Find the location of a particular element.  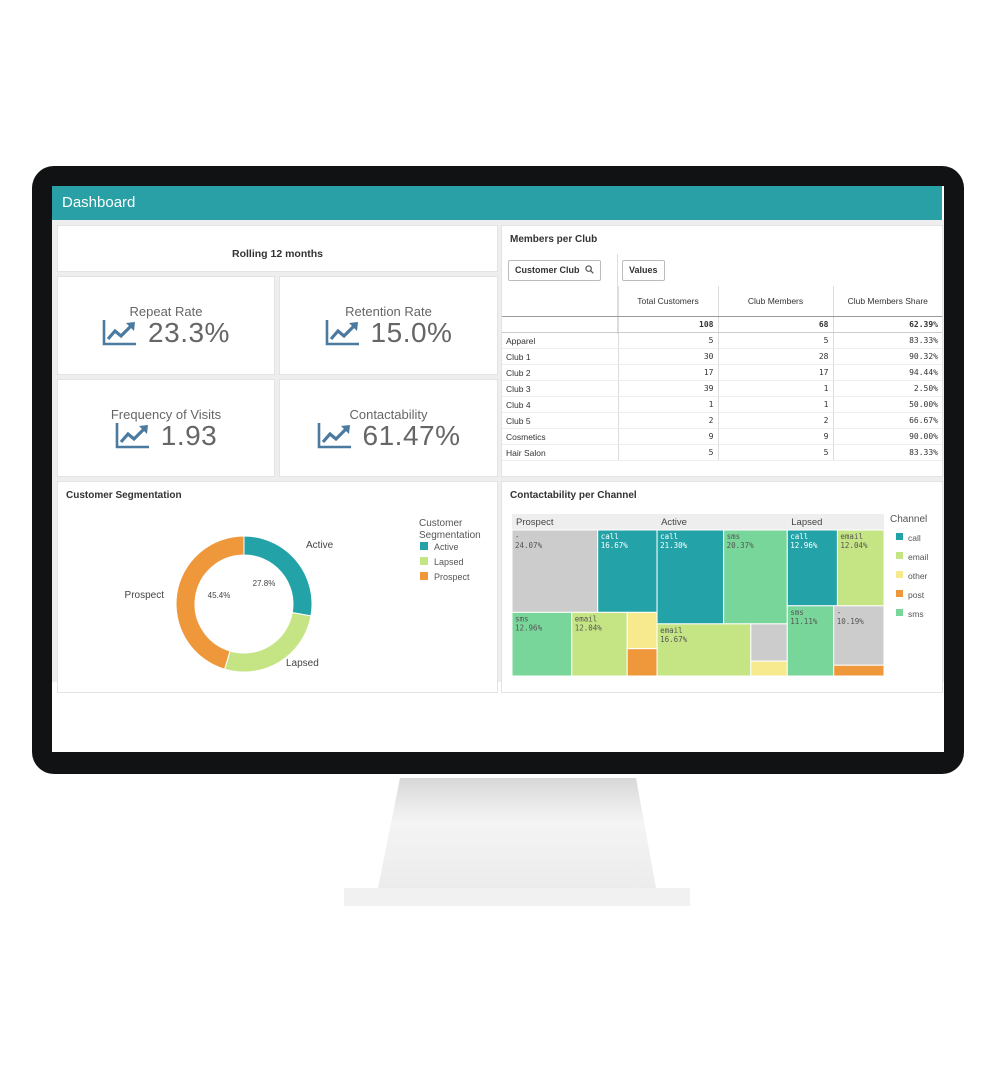

table-row: Apparel 5 5 83.33% is located at coordinates (722, 340).